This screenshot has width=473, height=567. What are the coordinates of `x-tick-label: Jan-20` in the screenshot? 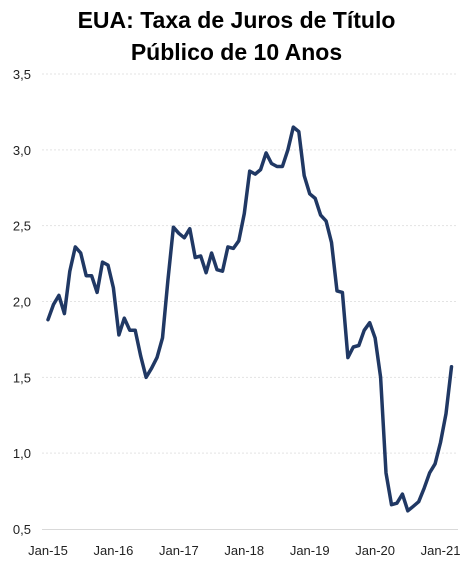 It's located at (375, 550).